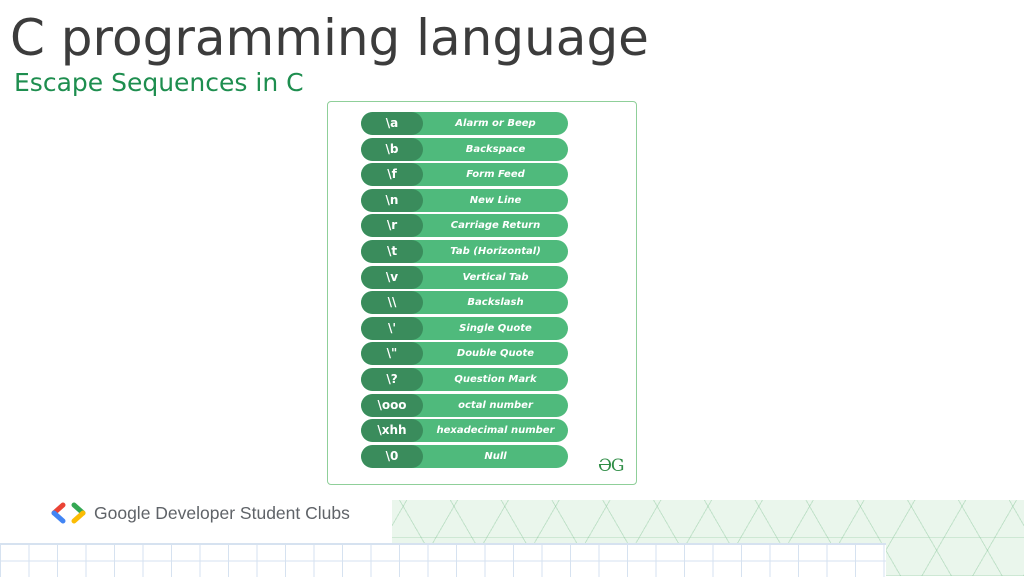 Image resolution: width=1024 pixels, height=577 pixels. I want to click on escape-sequence-row: \" Double Quote, so click(464, 354).